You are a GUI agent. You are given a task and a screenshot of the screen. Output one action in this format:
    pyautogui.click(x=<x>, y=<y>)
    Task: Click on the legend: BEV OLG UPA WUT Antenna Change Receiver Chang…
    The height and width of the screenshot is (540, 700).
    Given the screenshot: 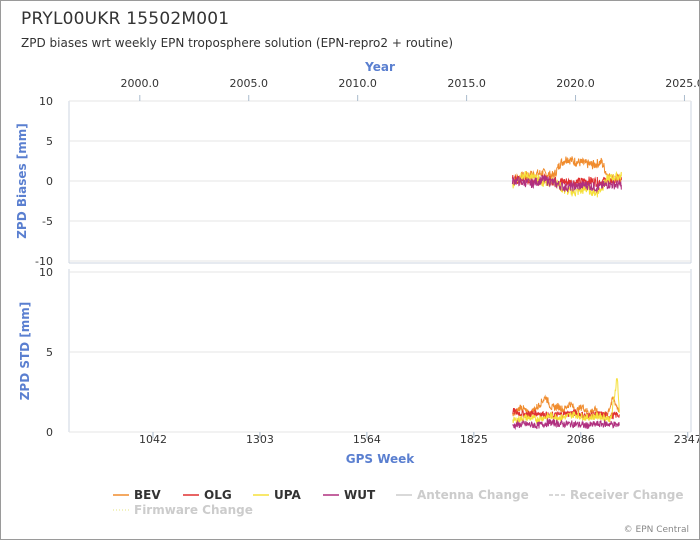 What is the action you would take?
    pyautogui.click(x=398, y=502)
    